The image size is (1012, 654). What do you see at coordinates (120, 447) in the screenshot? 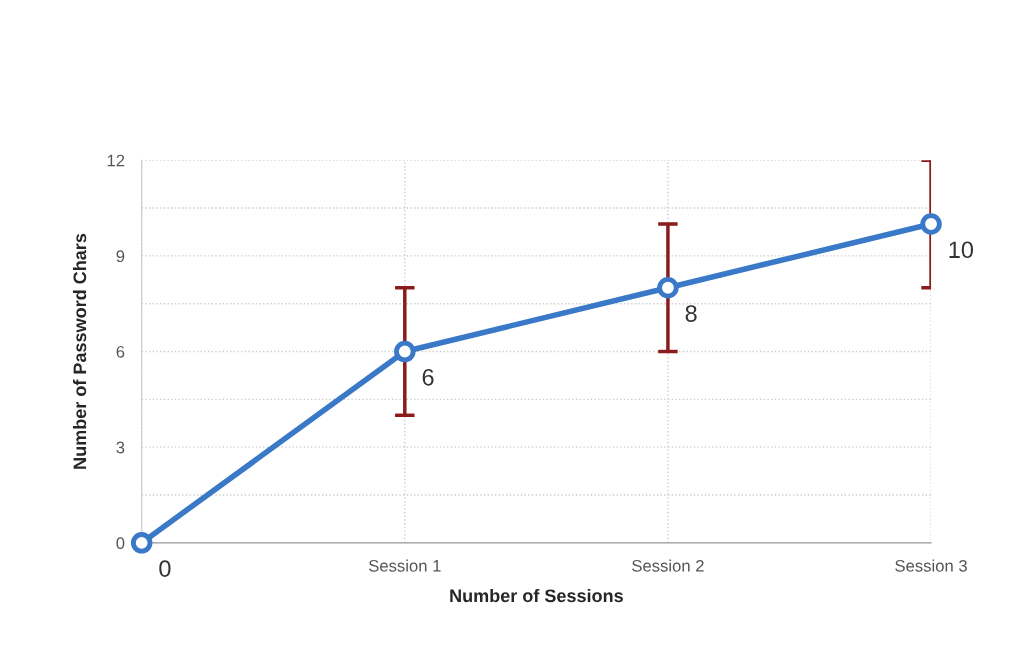
I see `y-tick-label: 3` at bounding box center [120, 447].